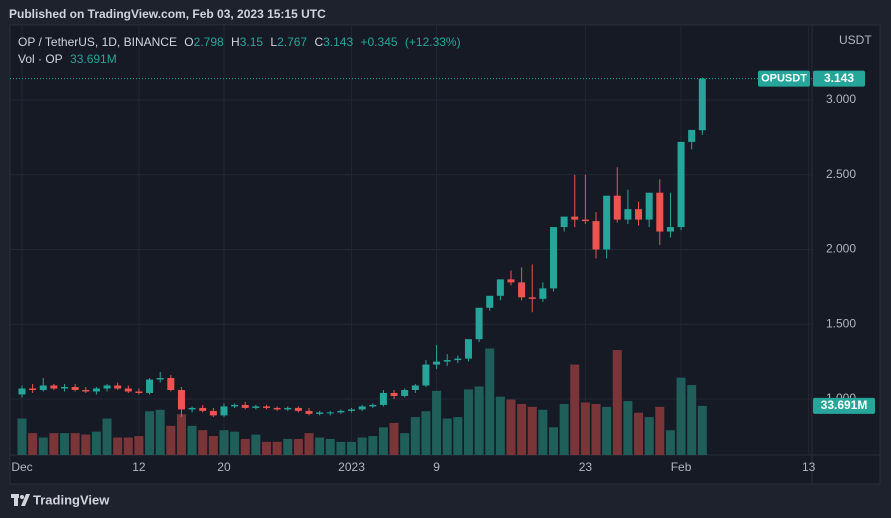  Describe the element at coordinates (208, 42) in the screenshot. I see `o-value: 2.798` at that location.